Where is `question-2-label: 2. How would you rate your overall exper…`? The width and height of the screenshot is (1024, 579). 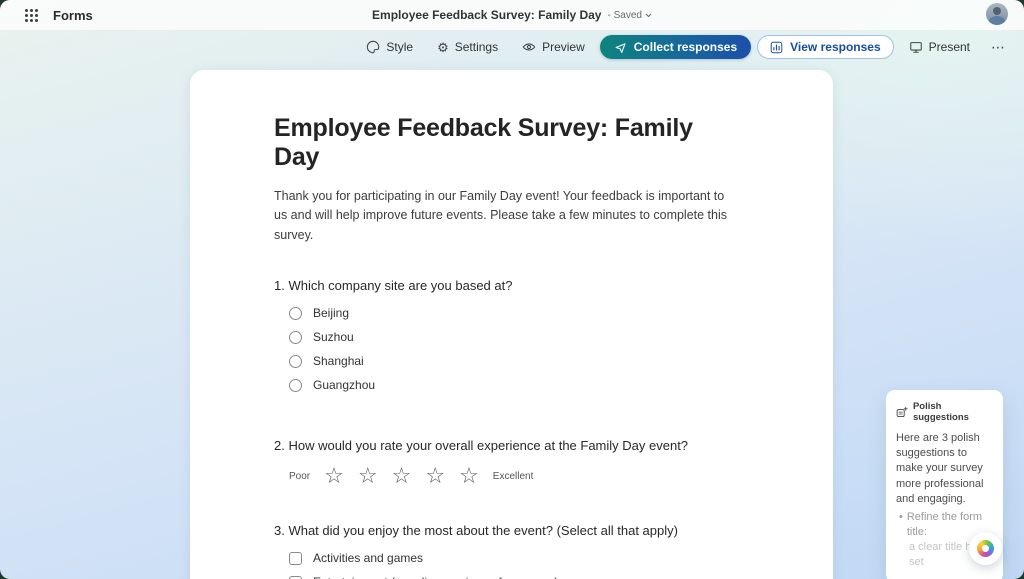 question-2-label: 2. How would you rate your overall exper… is located at coordinates (481, 446).